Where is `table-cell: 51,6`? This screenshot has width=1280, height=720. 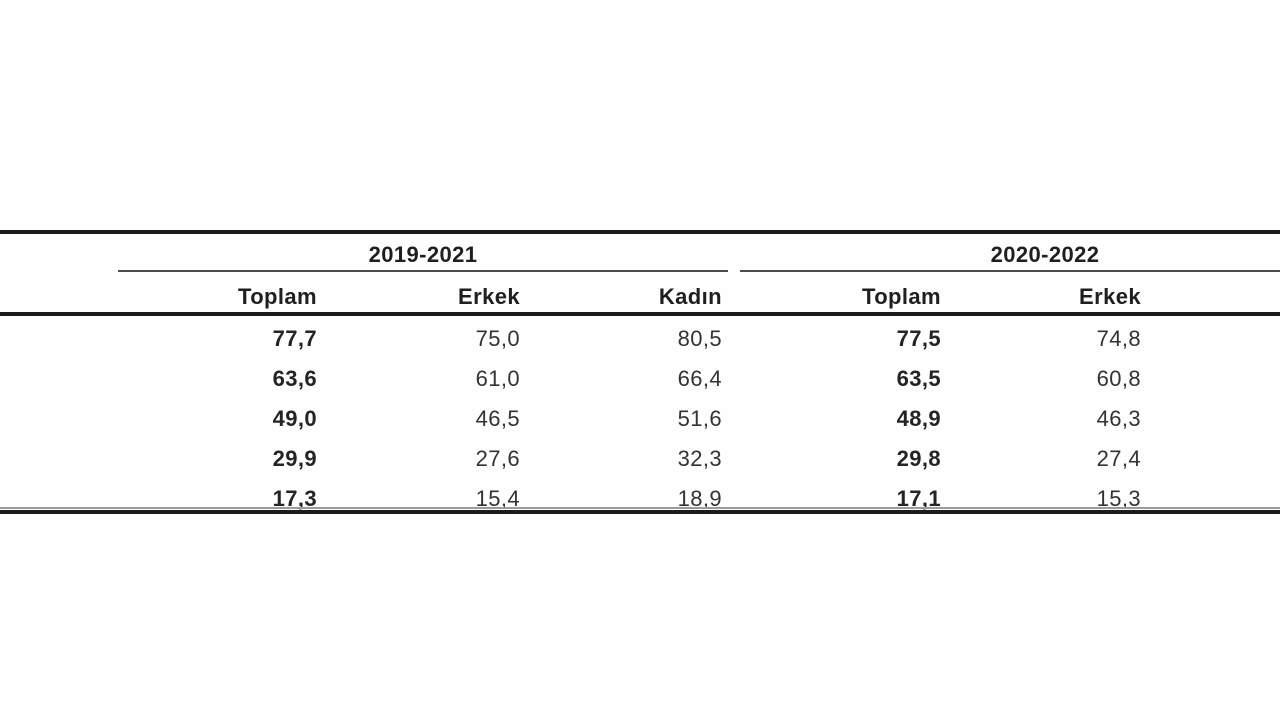 table-cell: 51,6 is located at coordinates (699, 418).